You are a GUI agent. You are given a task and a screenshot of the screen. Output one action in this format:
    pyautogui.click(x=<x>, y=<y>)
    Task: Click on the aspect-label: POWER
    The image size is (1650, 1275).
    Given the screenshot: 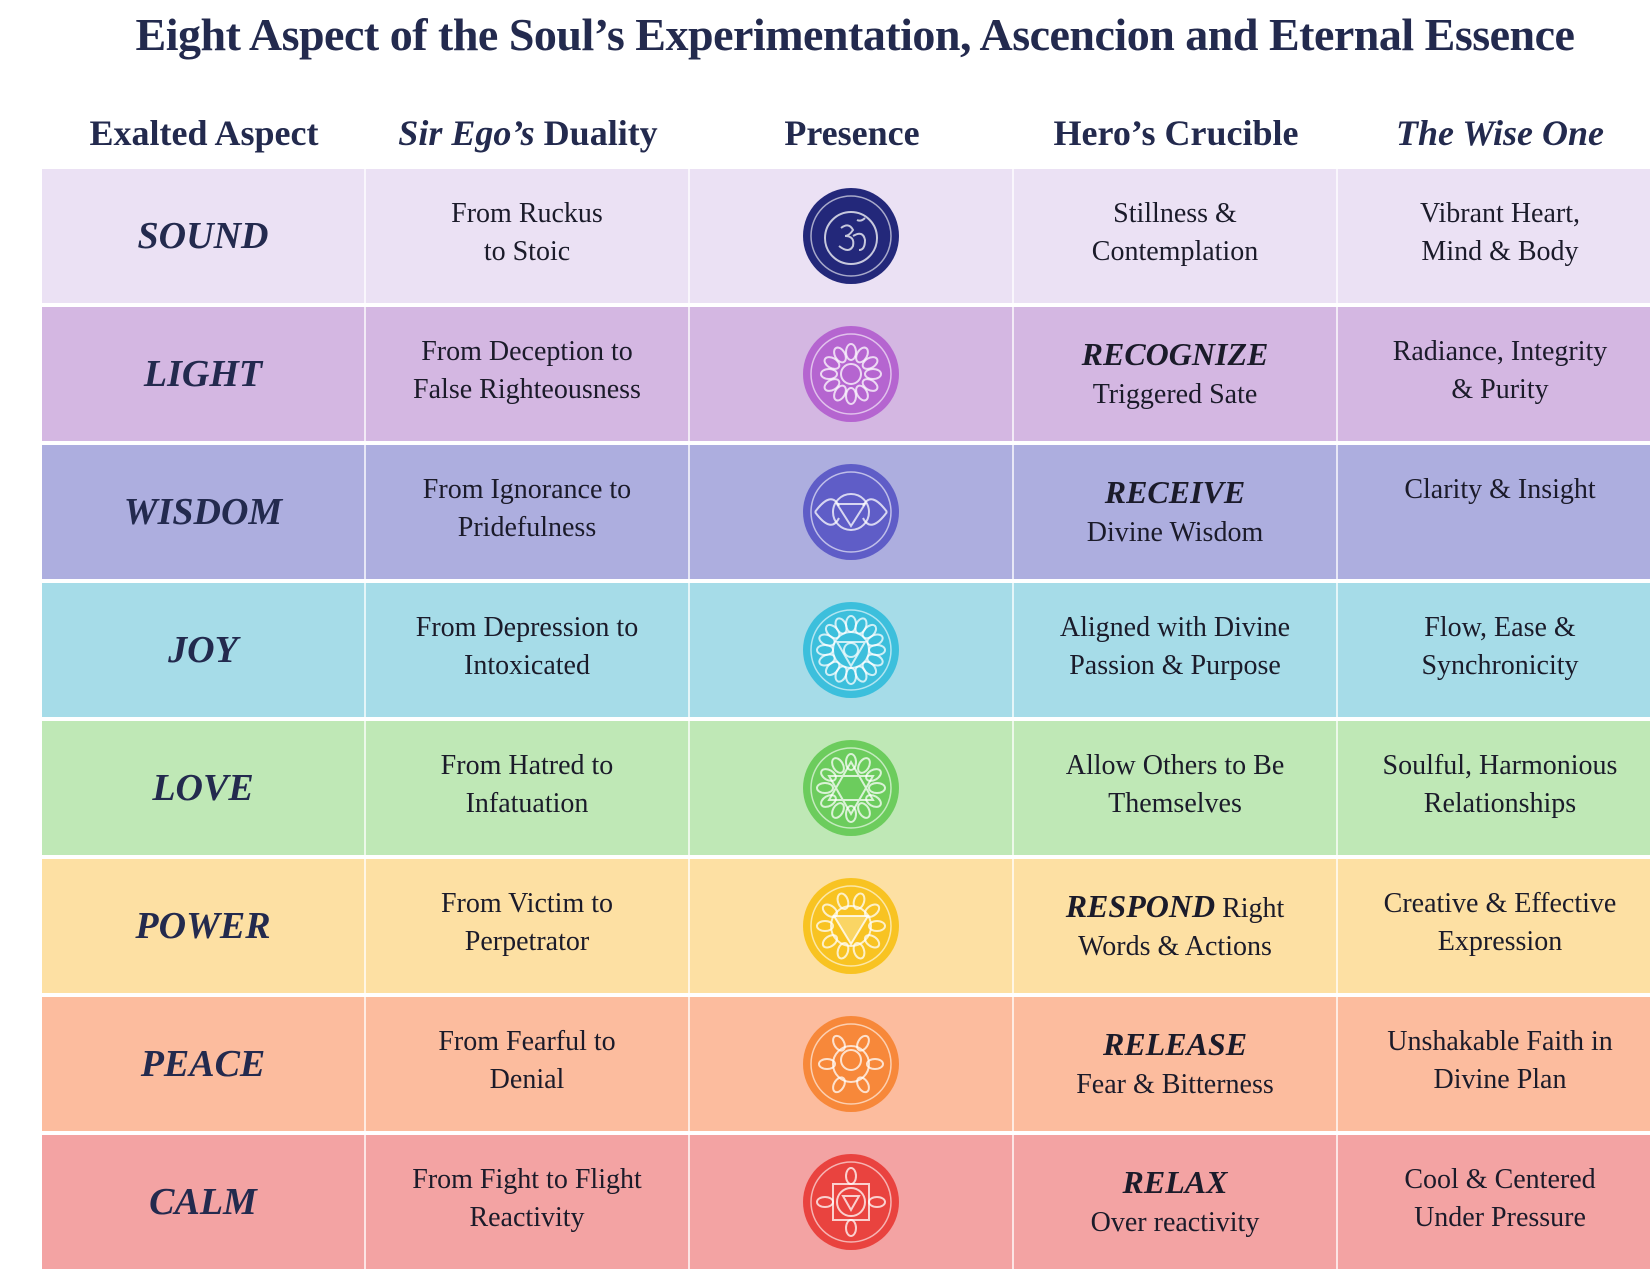 What is the action you would take?
    pyautogui.click(x=203, y=926)
    